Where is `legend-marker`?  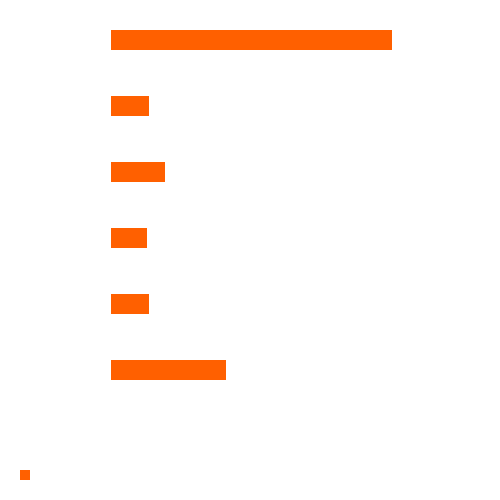
legend-marker is located at coordinates (25, 475).